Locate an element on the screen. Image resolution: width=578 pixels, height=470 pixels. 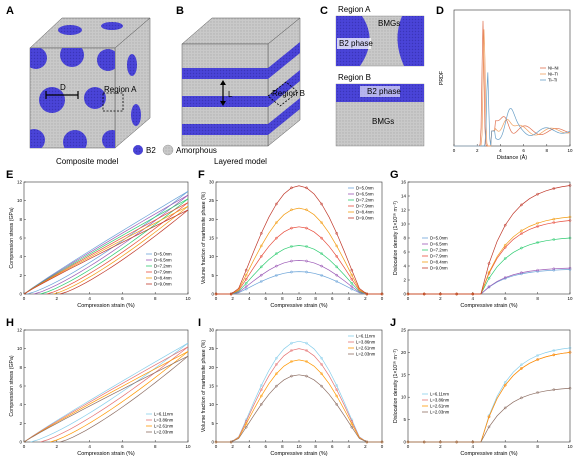
panel-letter-a: A is located at coordinates (10, 11).